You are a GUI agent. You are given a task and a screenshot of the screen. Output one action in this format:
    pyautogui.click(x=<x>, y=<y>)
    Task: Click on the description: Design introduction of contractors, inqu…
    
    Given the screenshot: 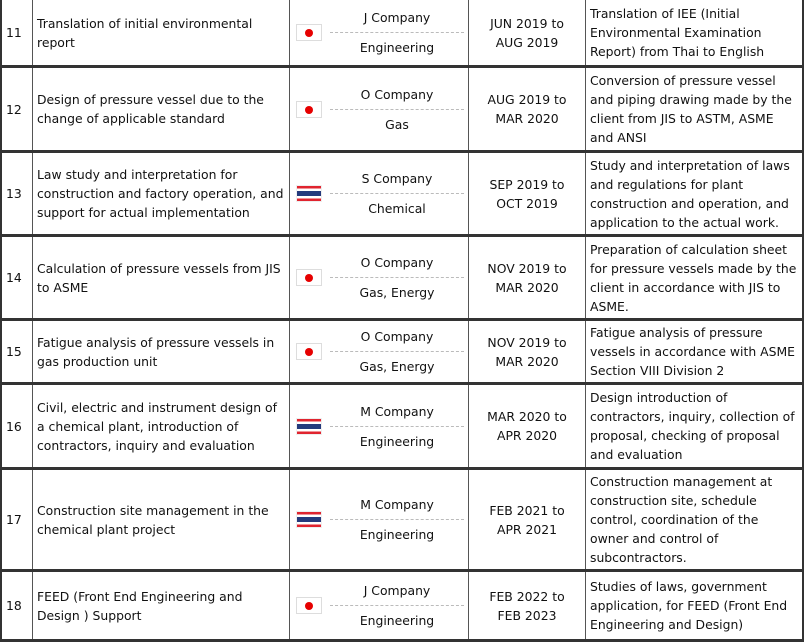 What is the action you would take?
    pyautogui.click(x=694, y=426)
    